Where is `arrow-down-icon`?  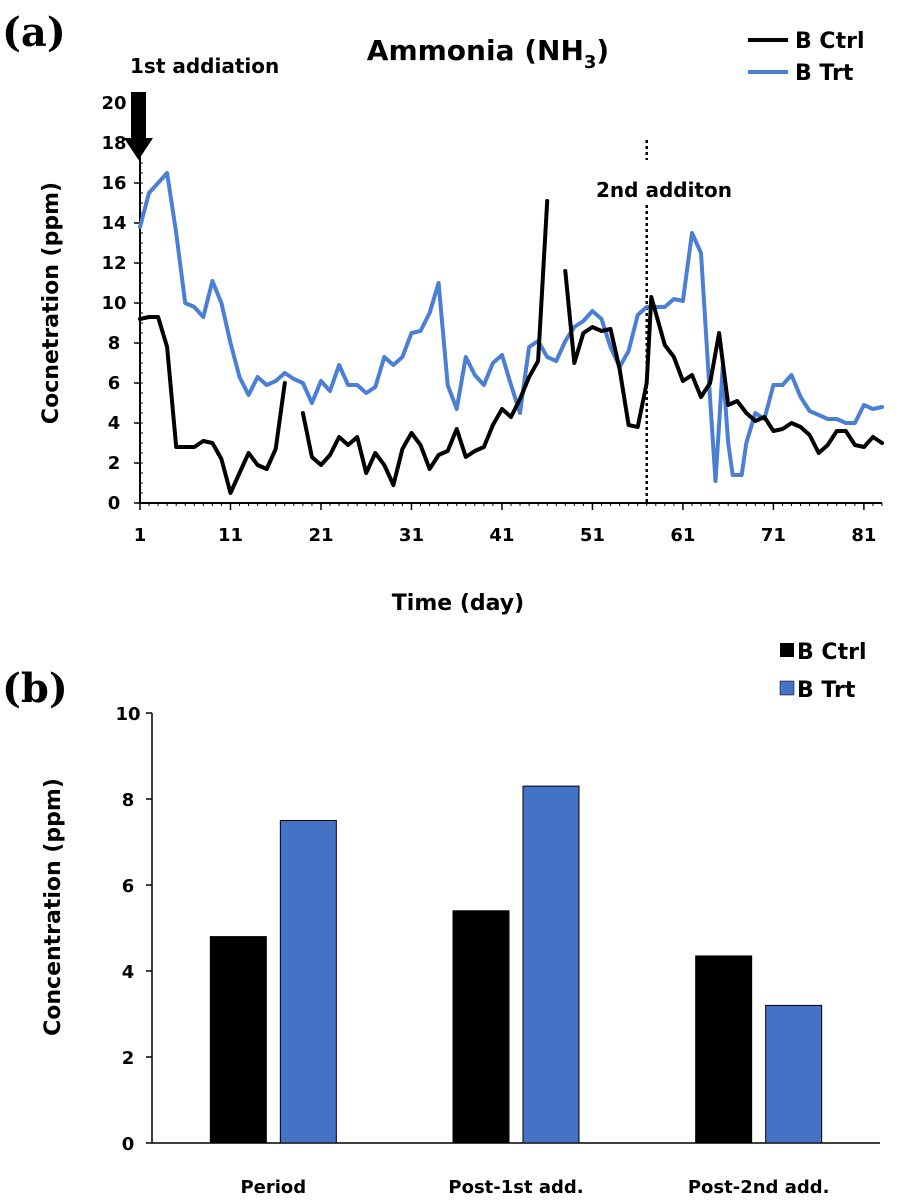 arrow-down-icon is located at coordinates (138, 149).